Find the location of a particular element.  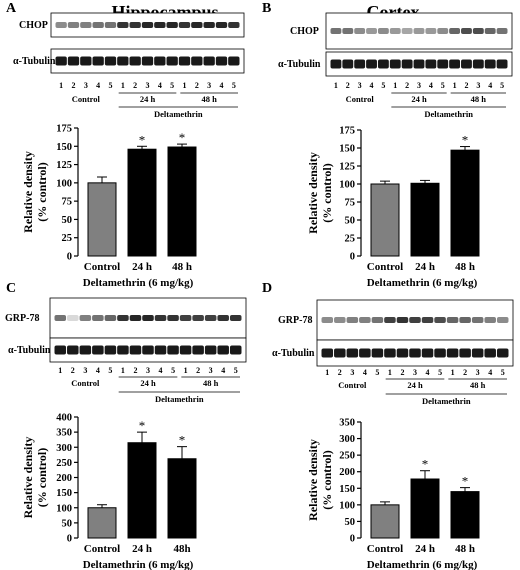

y-tick-label: 125 is located at coordinates (64, 165).